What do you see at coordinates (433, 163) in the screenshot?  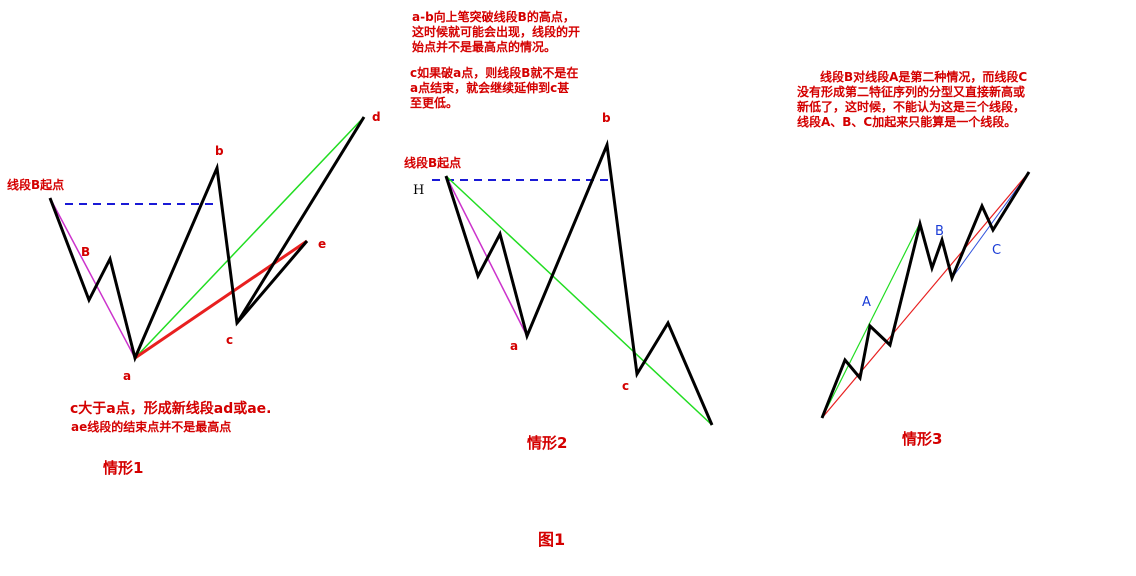 I see `s2-start-label: 线段B起点` at bounding box center [433, 163].